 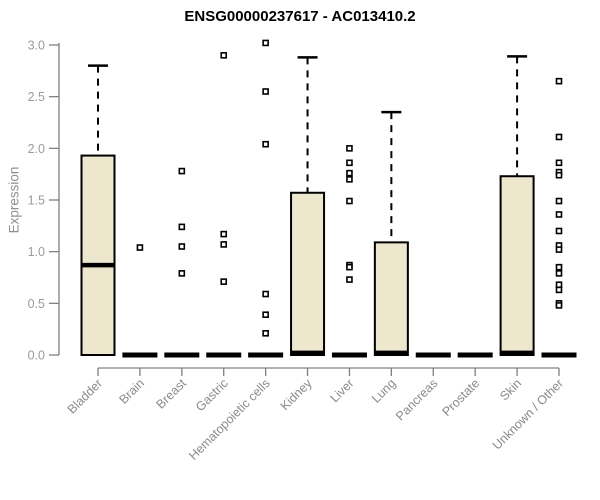 I want to click on x-tick-label-liver: Liver, so click(x=342, y=390).